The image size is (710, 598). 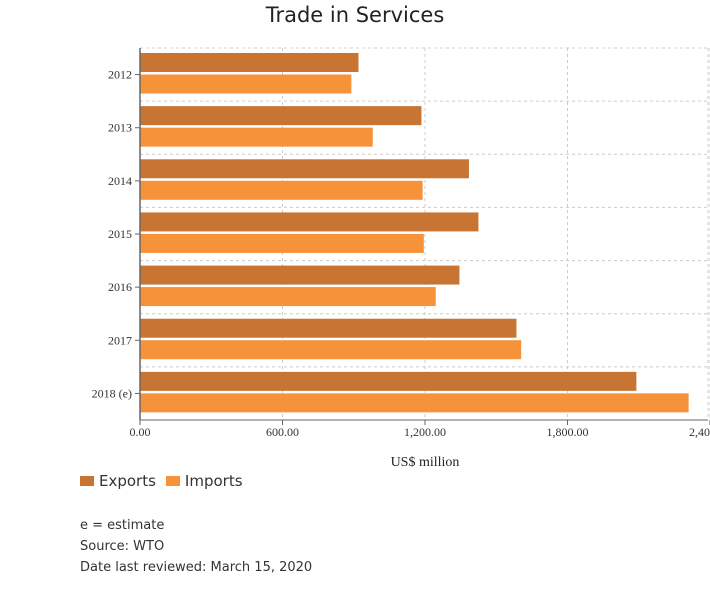 I want to click on bar-imports-2014, so click(x=281, y=190).